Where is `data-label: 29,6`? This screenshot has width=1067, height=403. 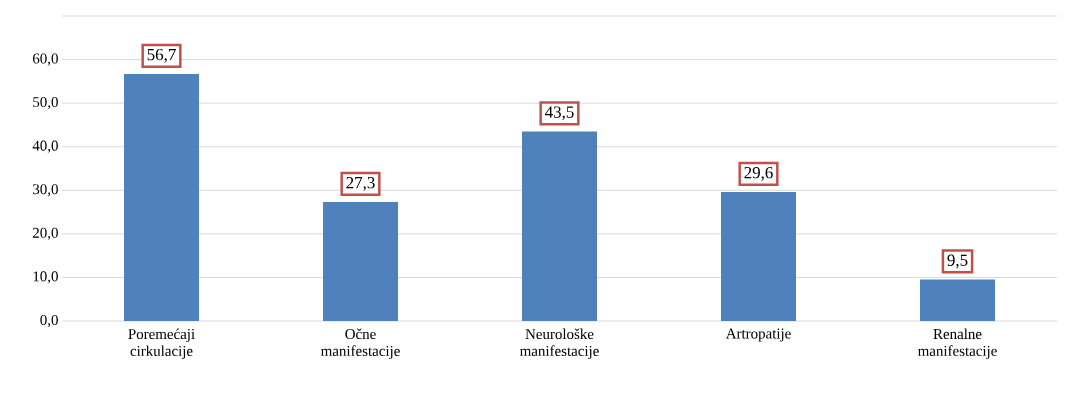
data-label: 29,6 is located at coordinates (758, 173).